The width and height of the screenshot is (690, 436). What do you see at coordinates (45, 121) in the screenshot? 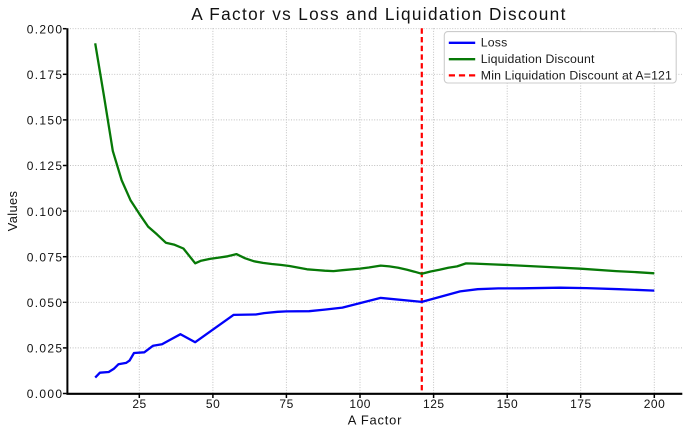
I see `svg-text: 0.150` at bounding box center [45, 121].